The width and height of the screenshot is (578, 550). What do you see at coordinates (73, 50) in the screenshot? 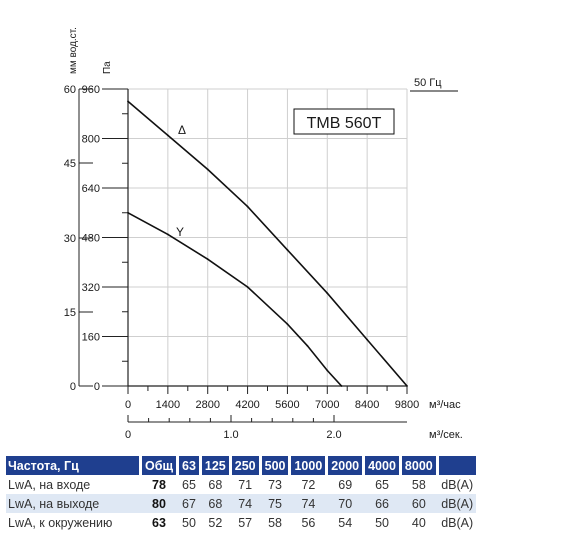
I see `left-axis-label: мм вод.ст.` at bounding box center [73, 50].